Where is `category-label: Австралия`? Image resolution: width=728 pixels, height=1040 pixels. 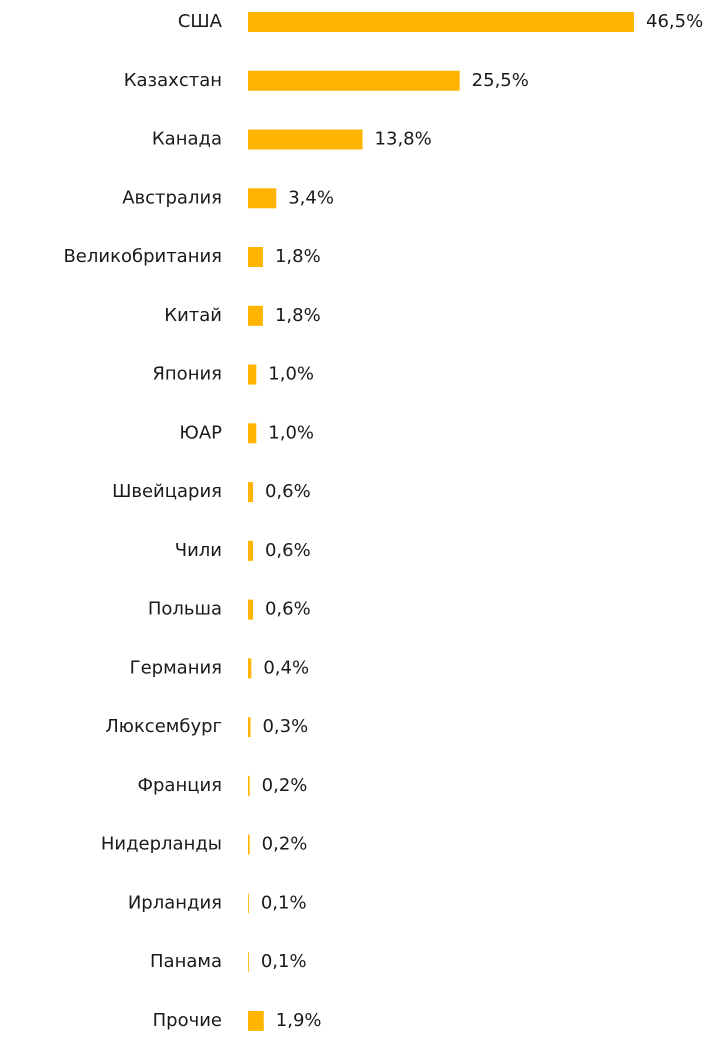 category-label: Австралия is located at coordinates (172, 197).